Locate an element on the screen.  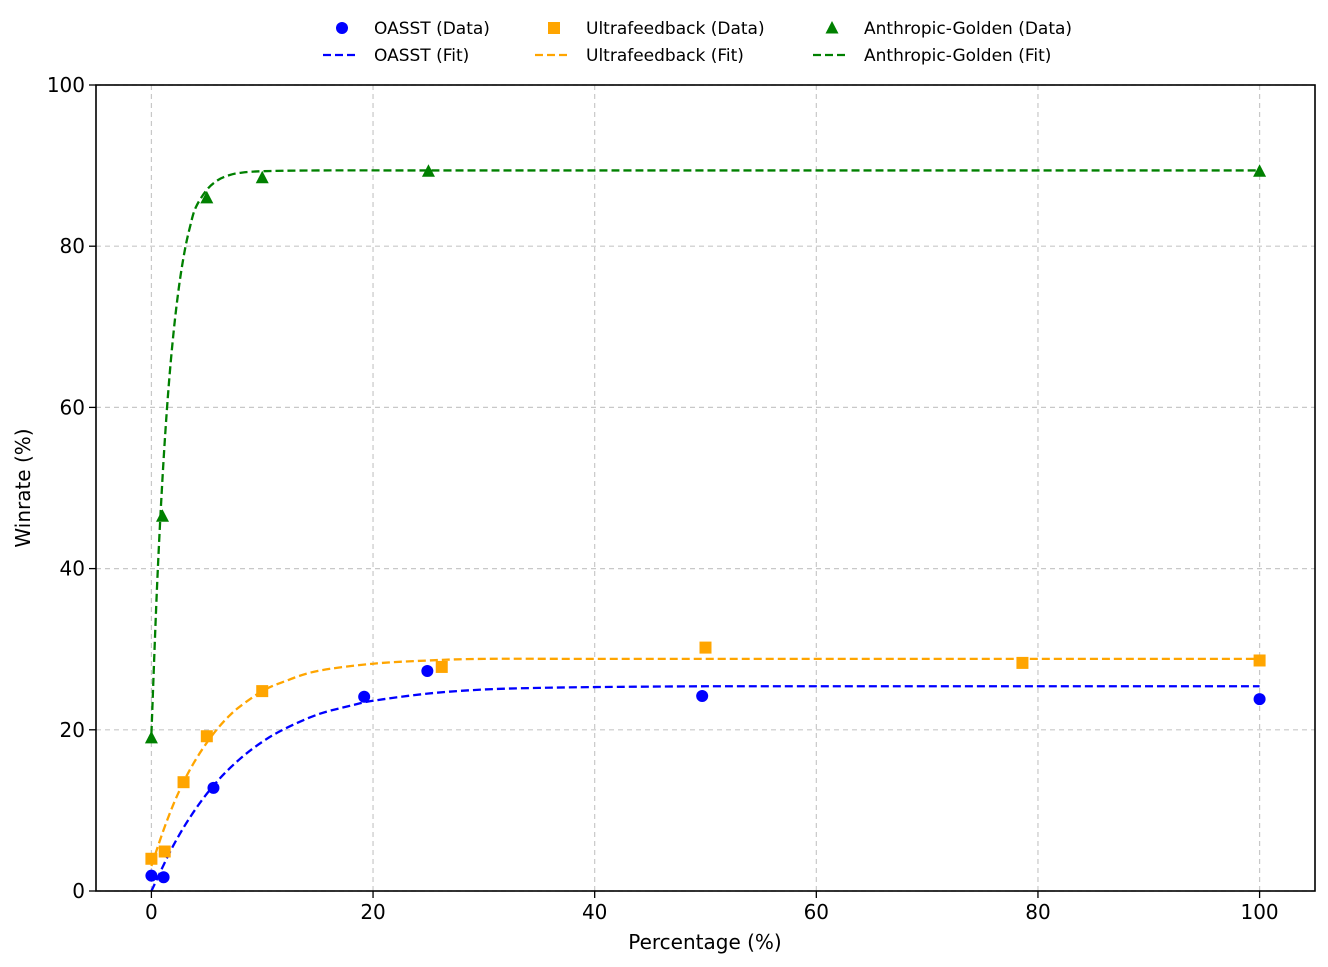
y-axis-title: Winrate (%) is located at coordinates (23, 487).